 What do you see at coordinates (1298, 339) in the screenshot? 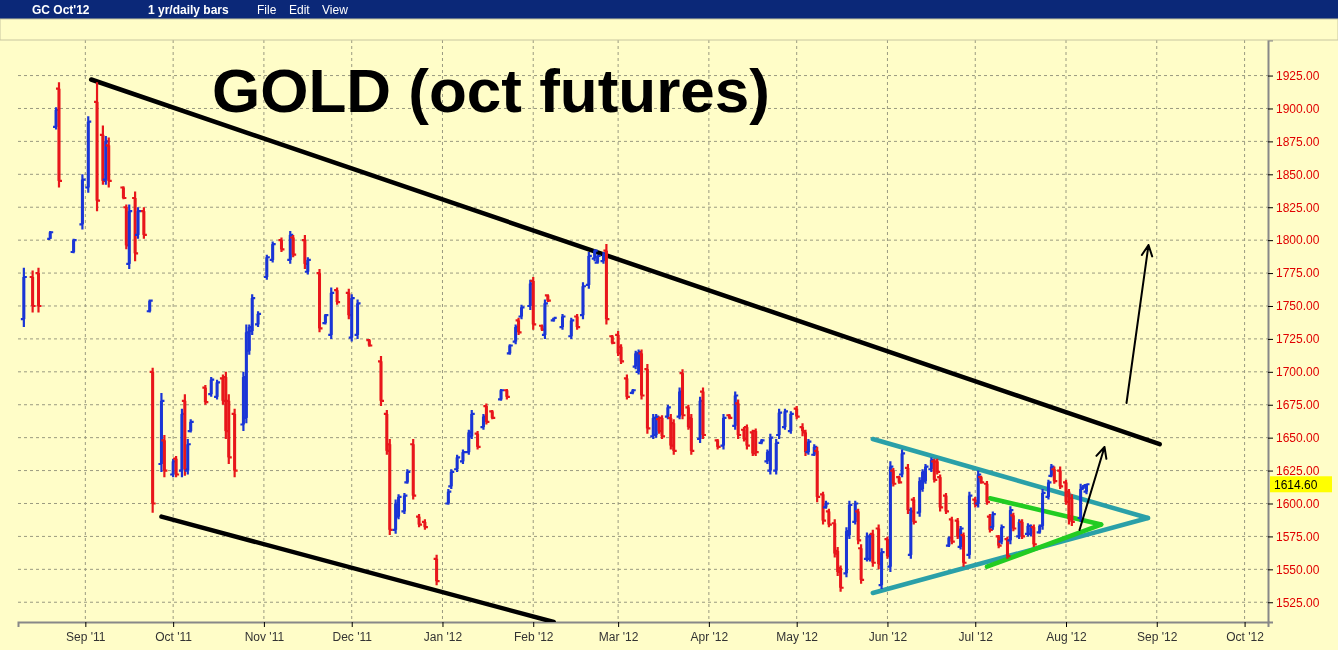
I see `y-tick-label: 1725.00` at bounding box center [1298, 339].